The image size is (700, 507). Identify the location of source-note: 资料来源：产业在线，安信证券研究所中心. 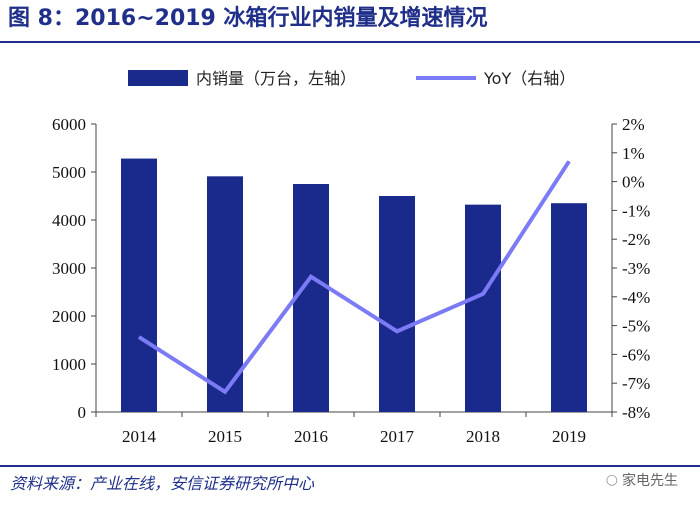
(162, 483).